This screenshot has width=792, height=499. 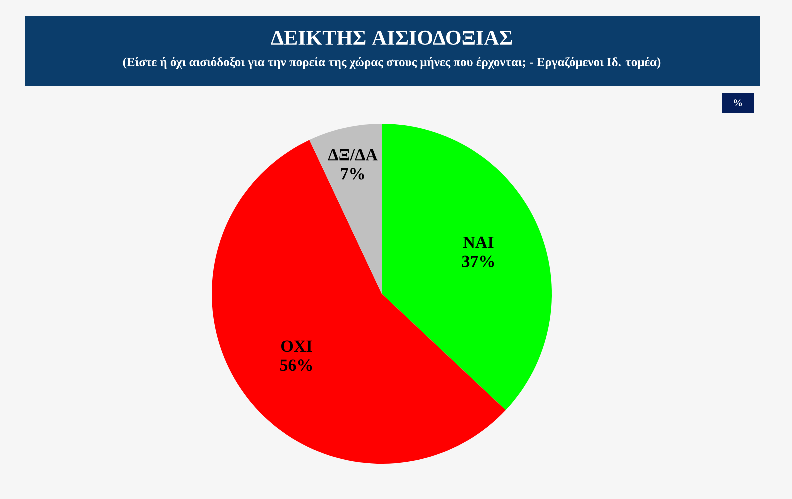 What do you see at coordinates (392, 63) in the screenshot?
I see `chart-subtitle: (Είστε ή όχι αισιόδοξοι για την πορεία της χώρας στους μήνες που έρχονται; - Εργαζόμενοι Ιδ. τομέα)` at bounding box center [392, 63].